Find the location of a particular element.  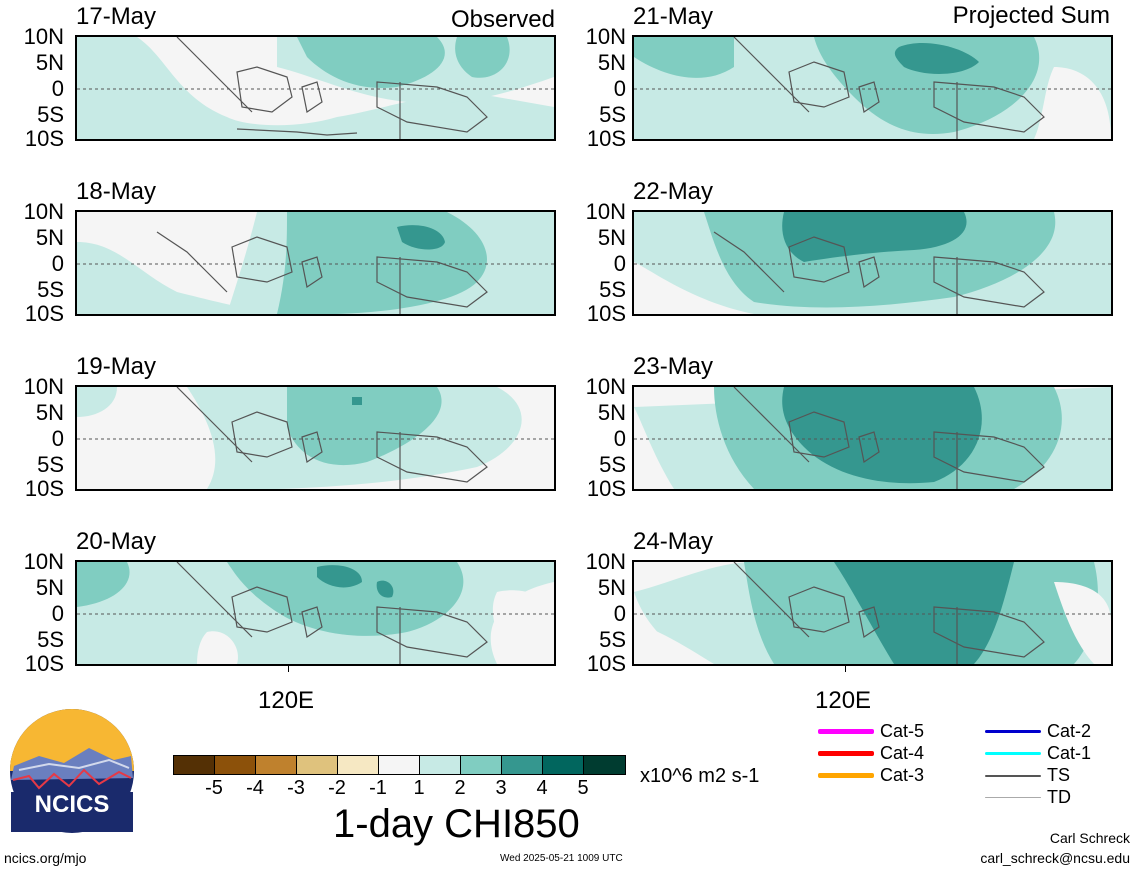

legend-td: TD is located at coordinates (1028, 797).